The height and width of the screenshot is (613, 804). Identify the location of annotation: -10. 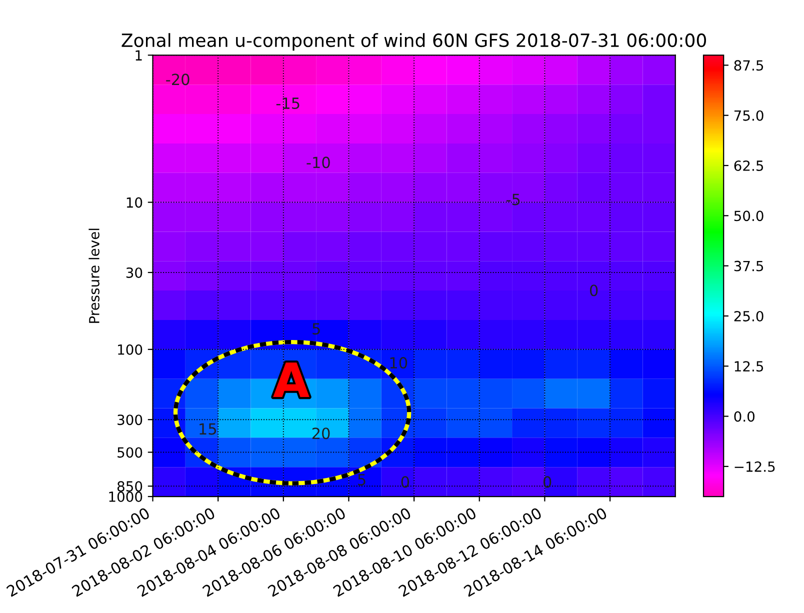
(318, 162).